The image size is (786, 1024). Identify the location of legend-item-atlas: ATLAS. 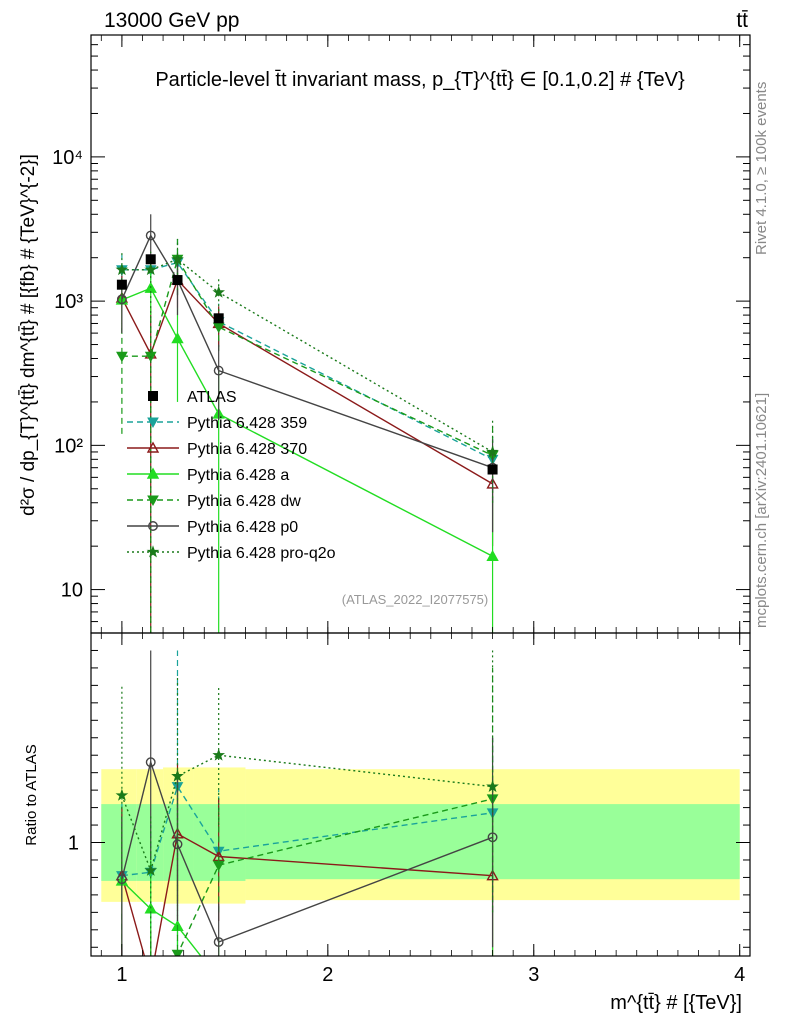
(192, 397).